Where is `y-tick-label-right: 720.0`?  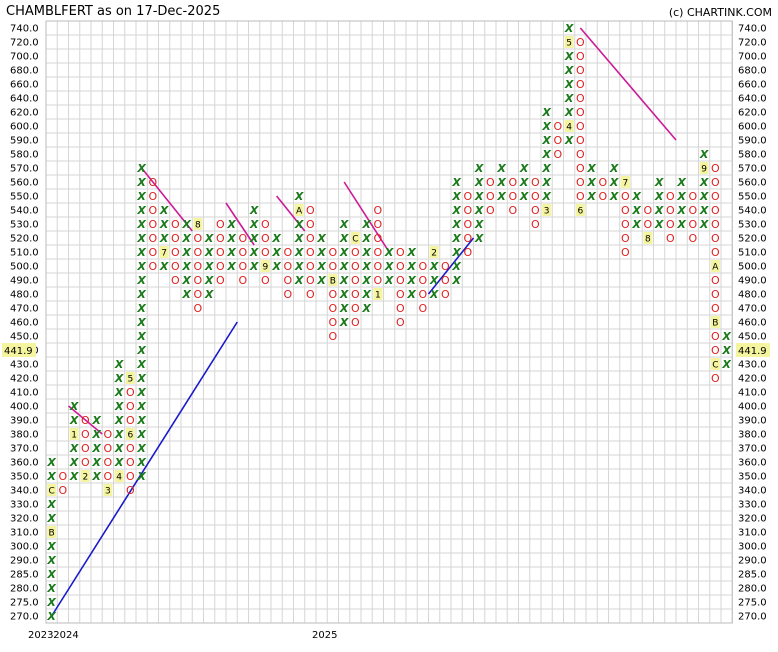 y-tick-label-right: 720.0 is located at coordinates (752, 43).